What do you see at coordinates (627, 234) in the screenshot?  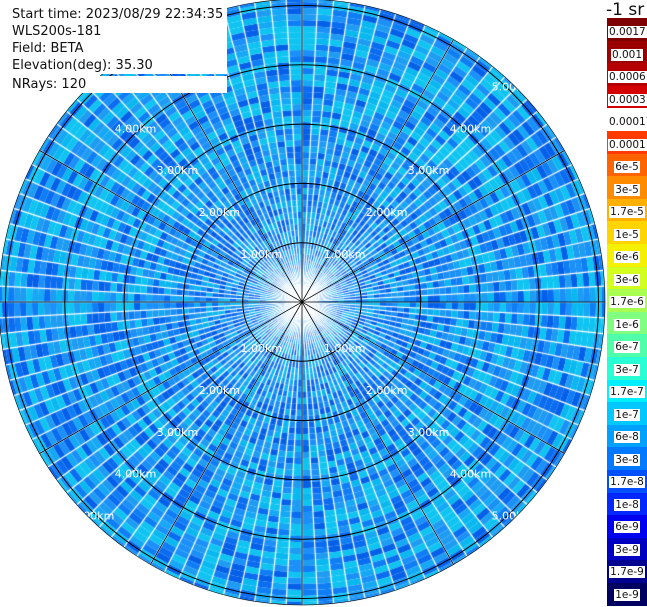 I see `colorbar-tick-label: 1e-5` at bounding box center [627, 234].